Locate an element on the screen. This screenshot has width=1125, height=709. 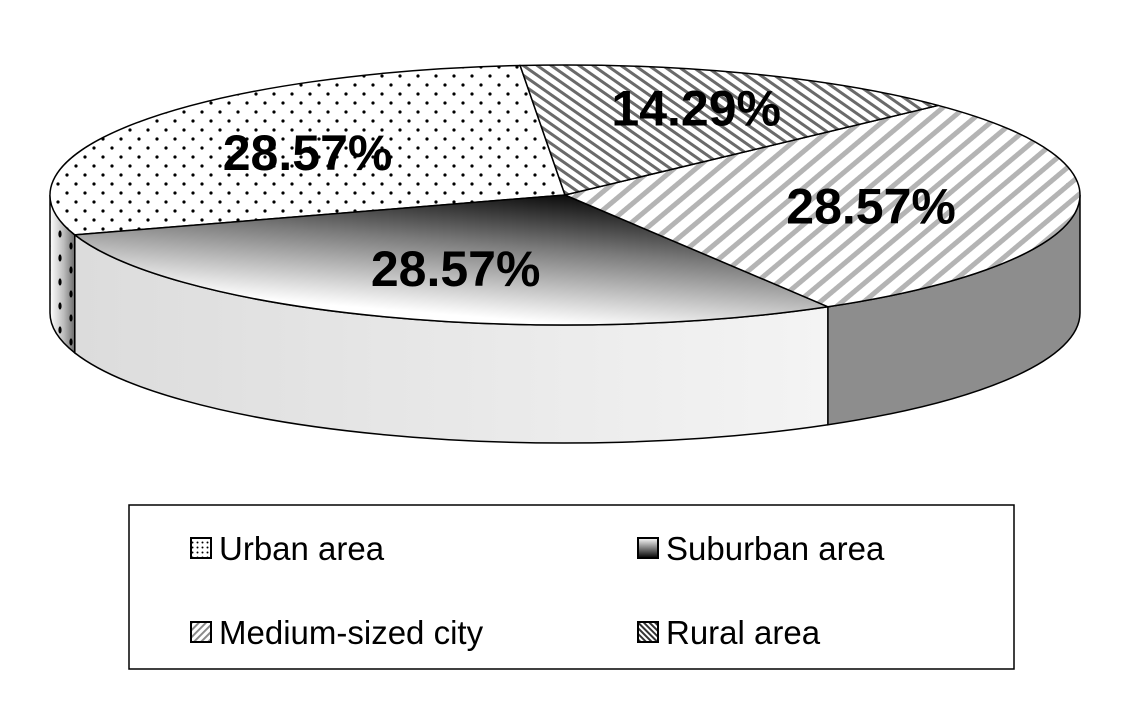
legend-label-medium-sized-city: Medium-sized city is located at coordinates (351, 632).